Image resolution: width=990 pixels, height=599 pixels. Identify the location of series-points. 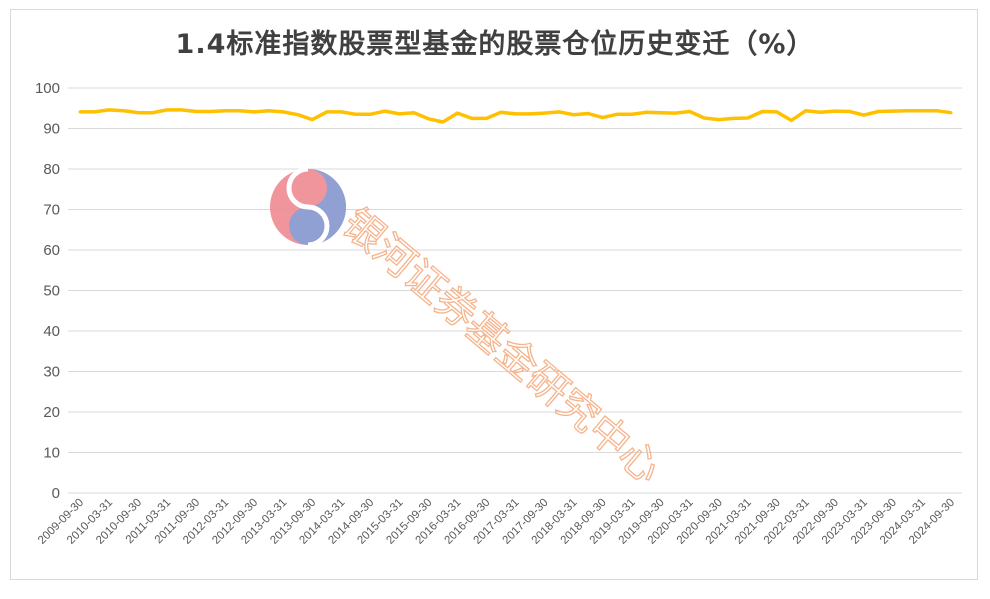
(515, 116).